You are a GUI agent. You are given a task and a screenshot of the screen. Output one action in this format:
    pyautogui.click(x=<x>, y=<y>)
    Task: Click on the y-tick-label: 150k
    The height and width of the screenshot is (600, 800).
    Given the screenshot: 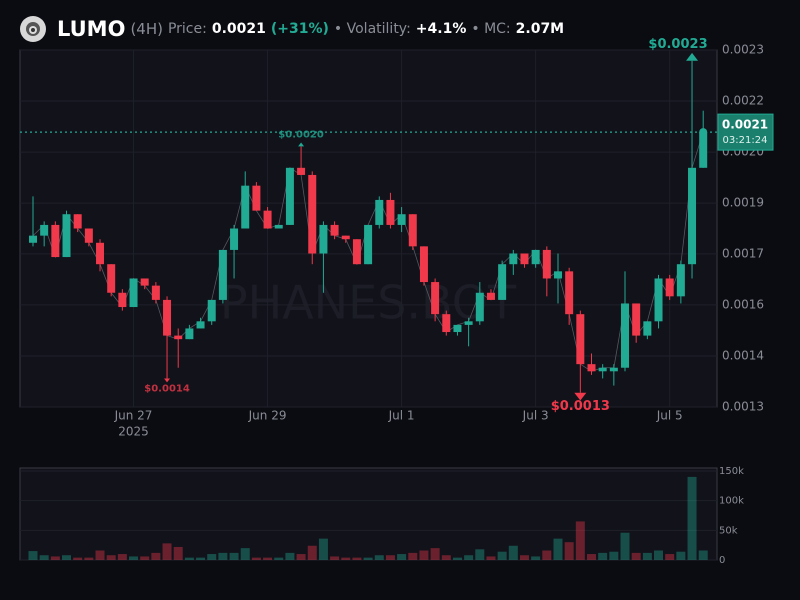 What is the action you would take?
    pyautogui.click(x=731, y=471)
    